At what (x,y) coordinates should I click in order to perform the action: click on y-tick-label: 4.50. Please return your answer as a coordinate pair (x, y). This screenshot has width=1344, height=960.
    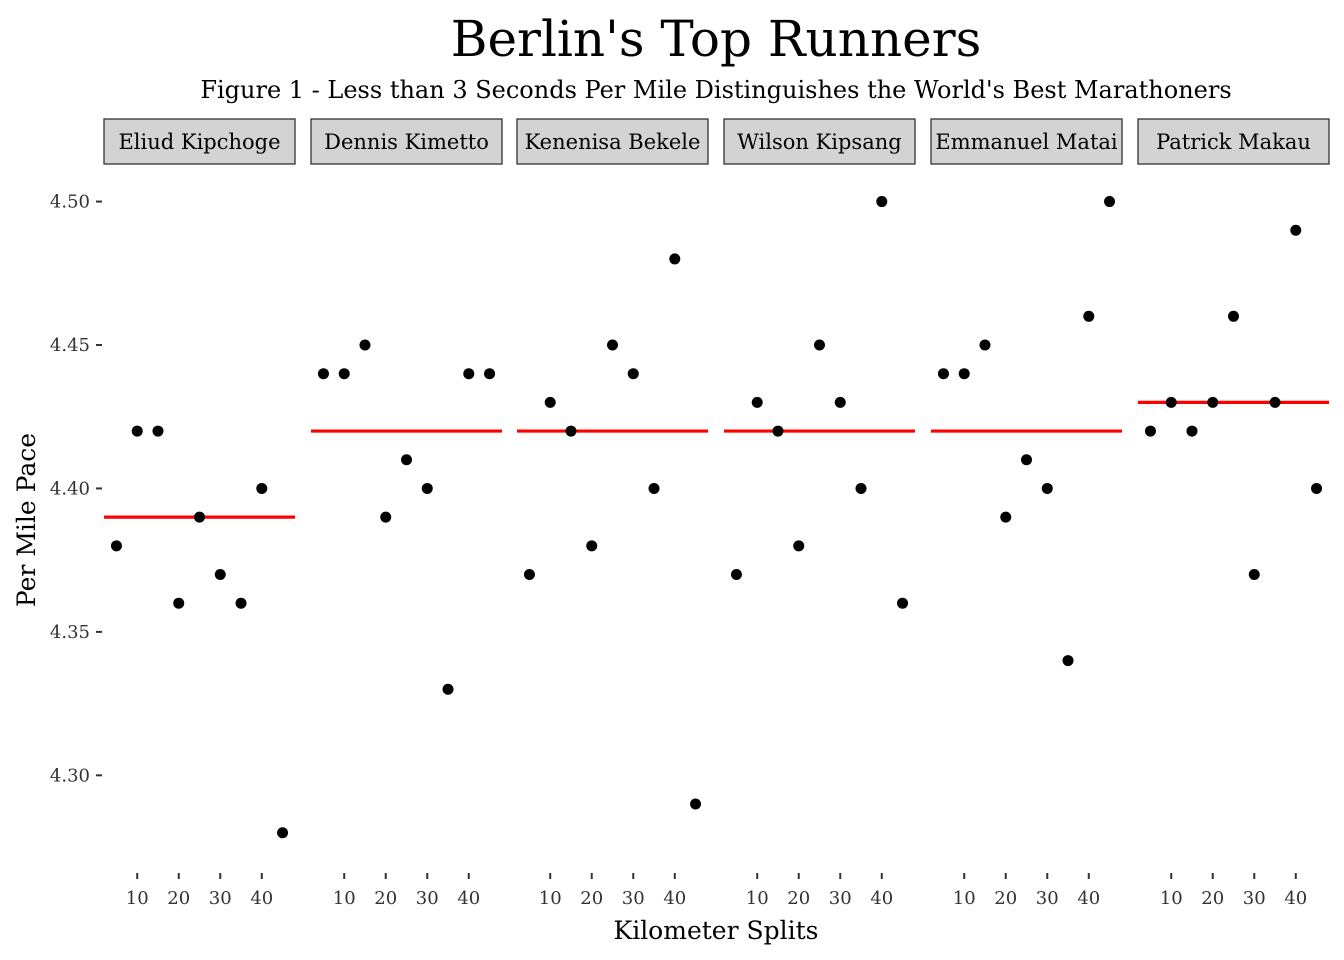
    Looking at the image, I should click on (70, 202).